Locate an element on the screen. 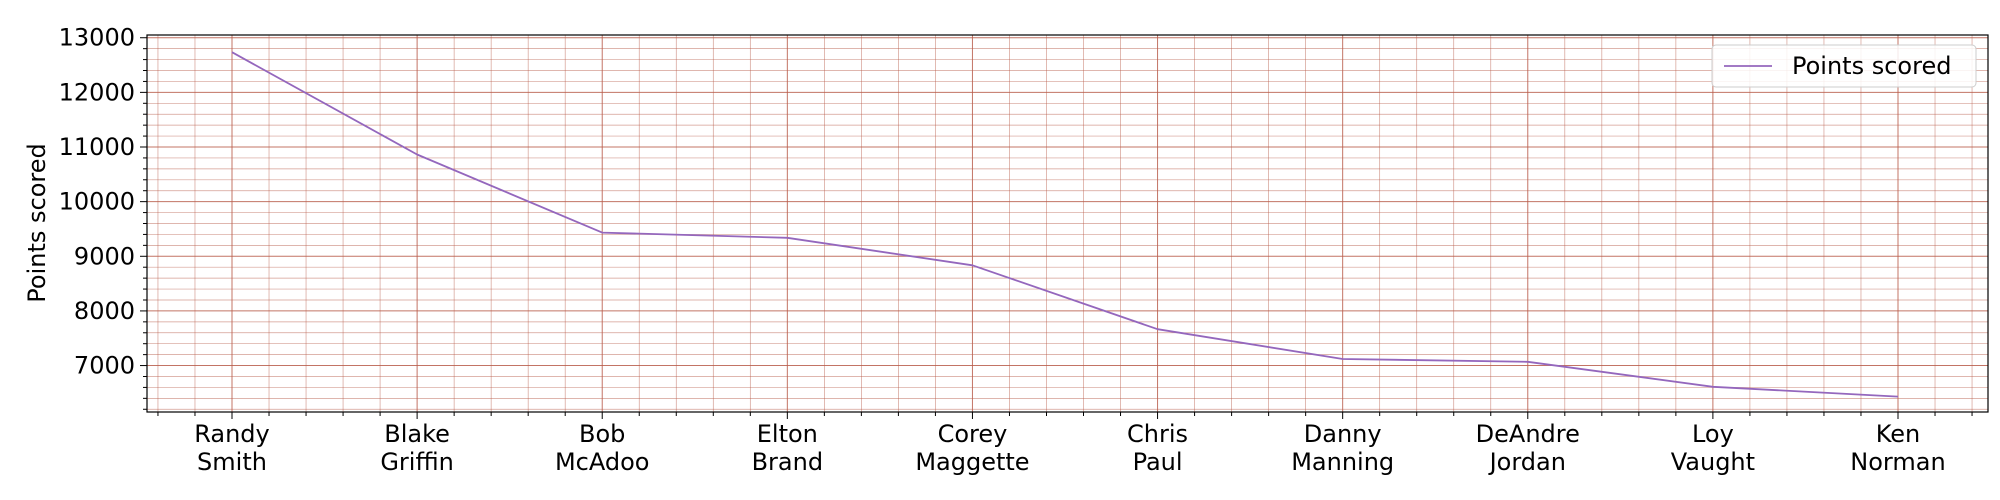 This screenshot has width=2000, height=500. legend-box is located at coordinates (1844, 66).